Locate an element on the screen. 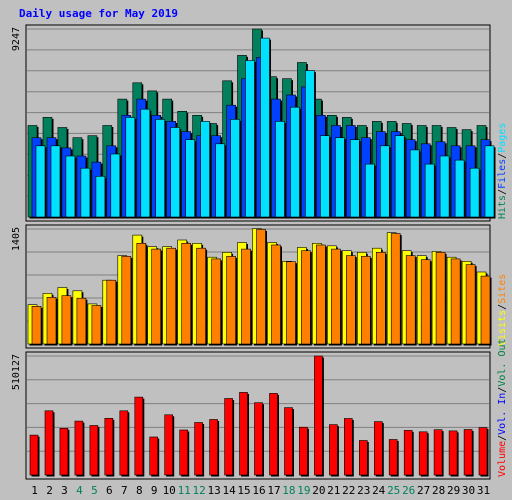  day-label-12: 12 is located at coordinates (198, 490).